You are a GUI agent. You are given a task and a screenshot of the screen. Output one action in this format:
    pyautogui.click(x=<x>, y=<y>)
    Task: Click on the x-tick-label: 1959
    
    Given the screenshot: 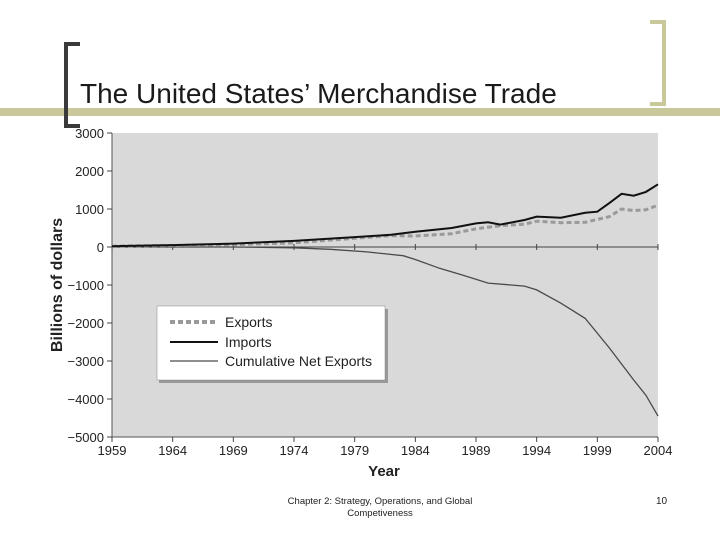 What is the action you would take?
    pyautogui.click(x=112, y=450)
    